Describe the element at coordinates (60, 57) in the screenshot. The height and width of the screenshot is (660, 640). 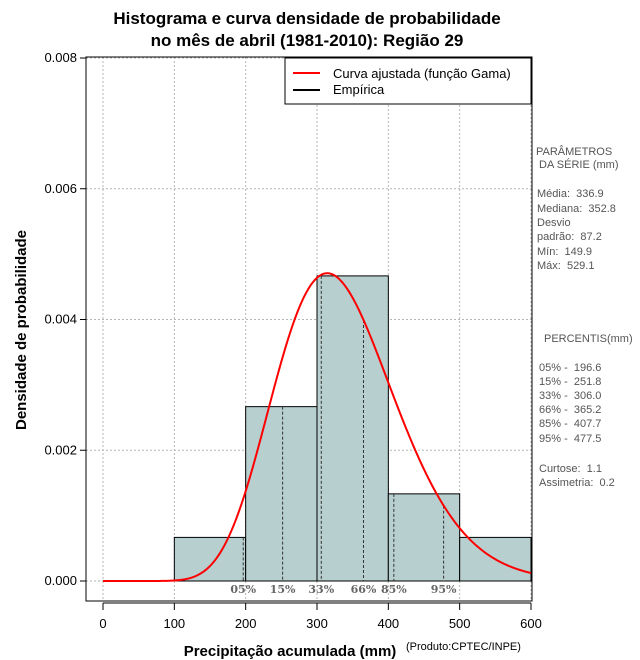
I see `y-tick-label-4: 0.008` at that location.